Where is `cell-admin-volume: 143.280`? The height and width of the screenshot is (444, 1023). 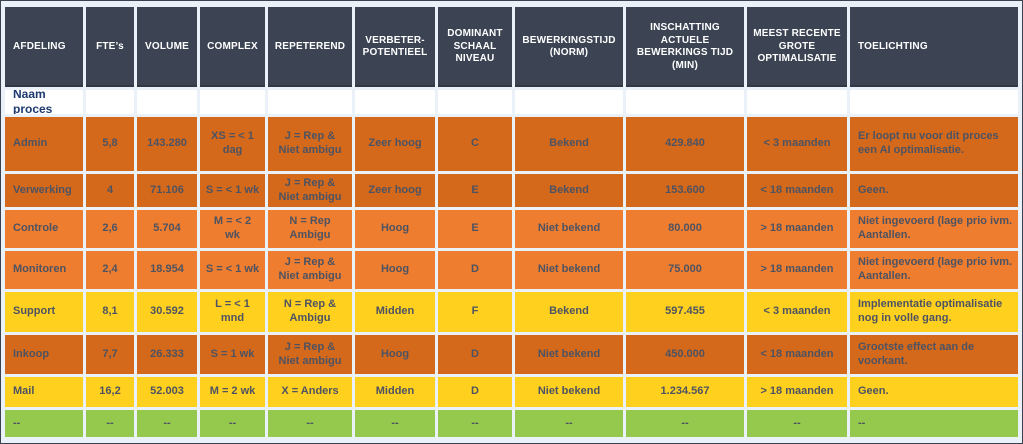 cell-admin-volume: 143.280 is located at coordinates (167, 144).